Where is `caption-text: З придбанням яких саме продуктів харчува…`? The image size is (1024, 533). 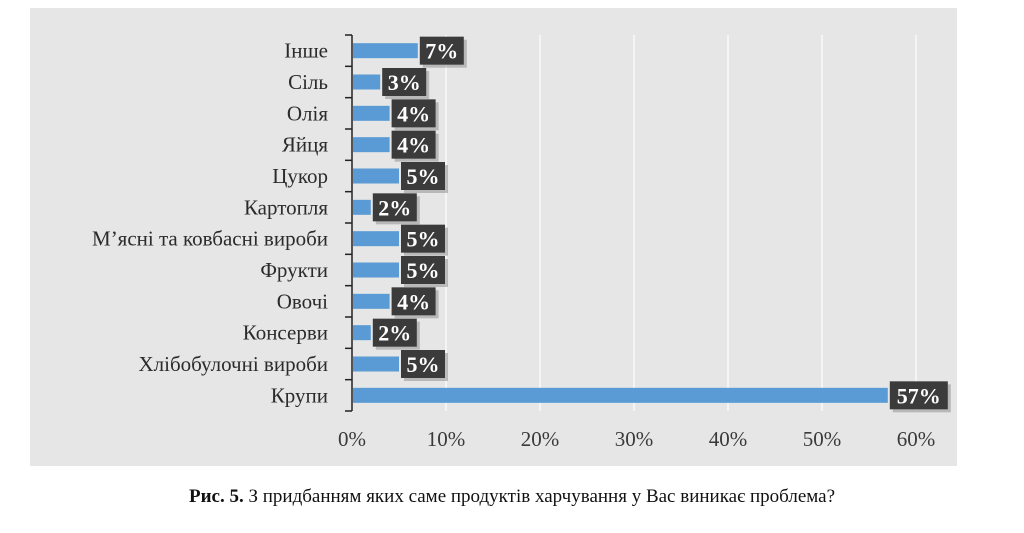 caption-text: З придбанням яких саме продуктів харчува… is located at coordinates (539, 496).